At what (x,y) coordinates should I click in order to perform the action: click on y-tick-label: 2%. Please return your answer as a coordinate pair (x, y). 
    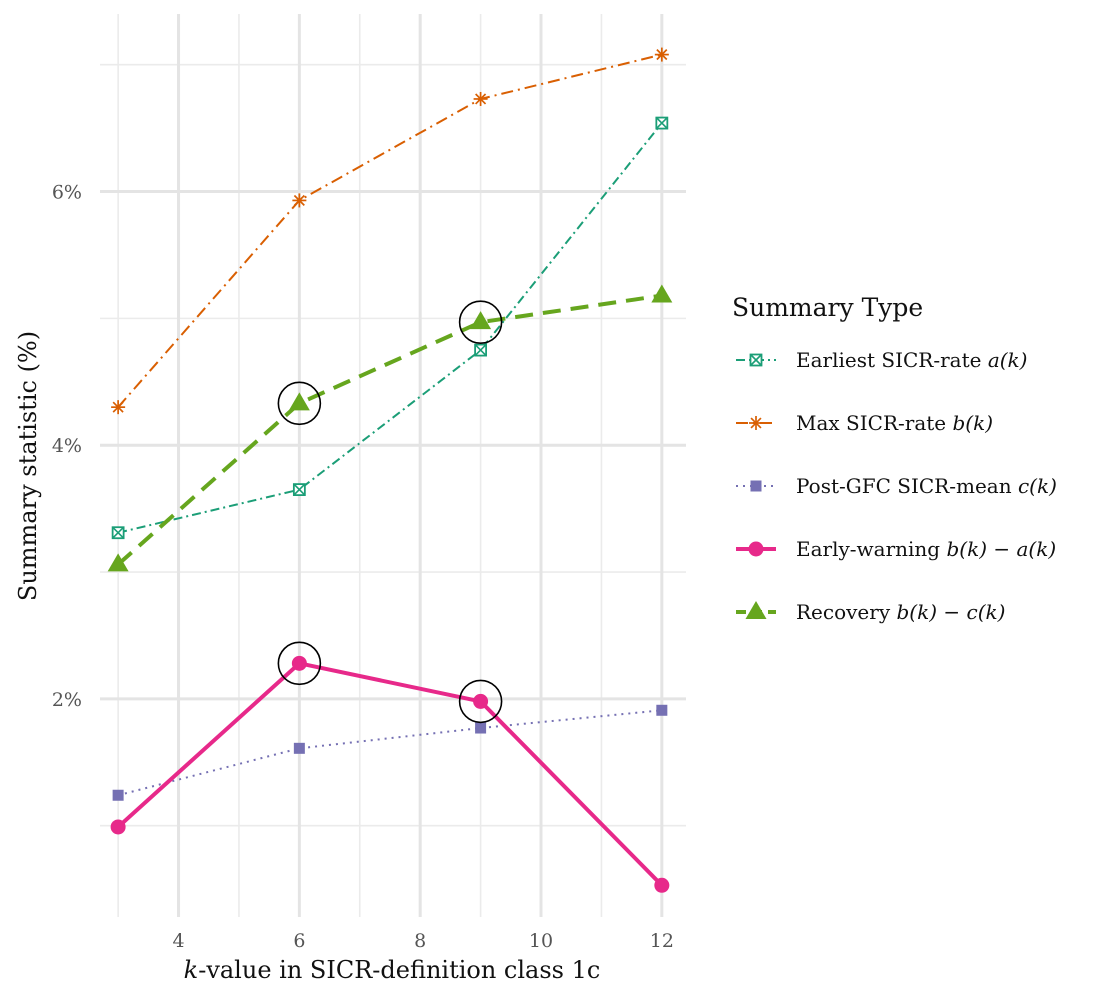
    Looking at the image, I should click on (67, 700).